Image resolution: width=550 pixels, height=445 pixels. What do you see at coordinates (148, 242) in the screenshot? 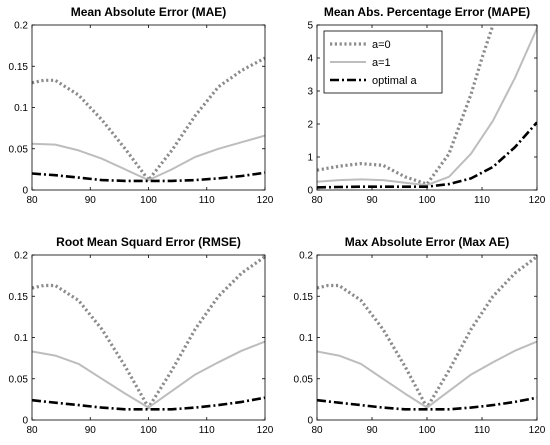
I see `chart-title: Root Mean Squard Error (RMSE)` at bounding box center [148, 242].